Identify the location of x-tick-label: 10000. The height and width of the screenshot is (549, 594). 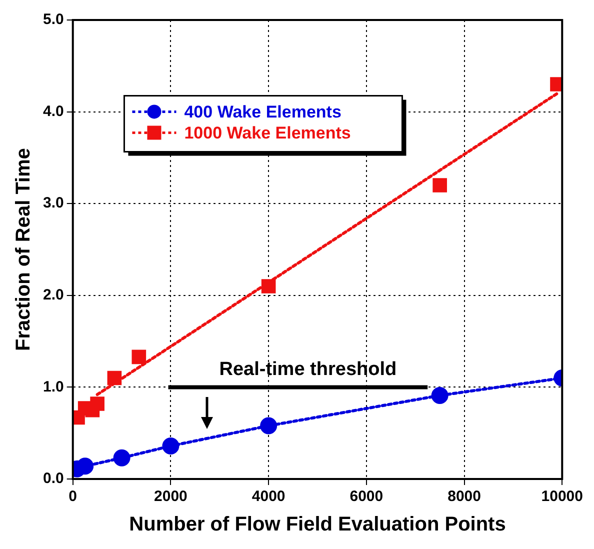
(562, 497).